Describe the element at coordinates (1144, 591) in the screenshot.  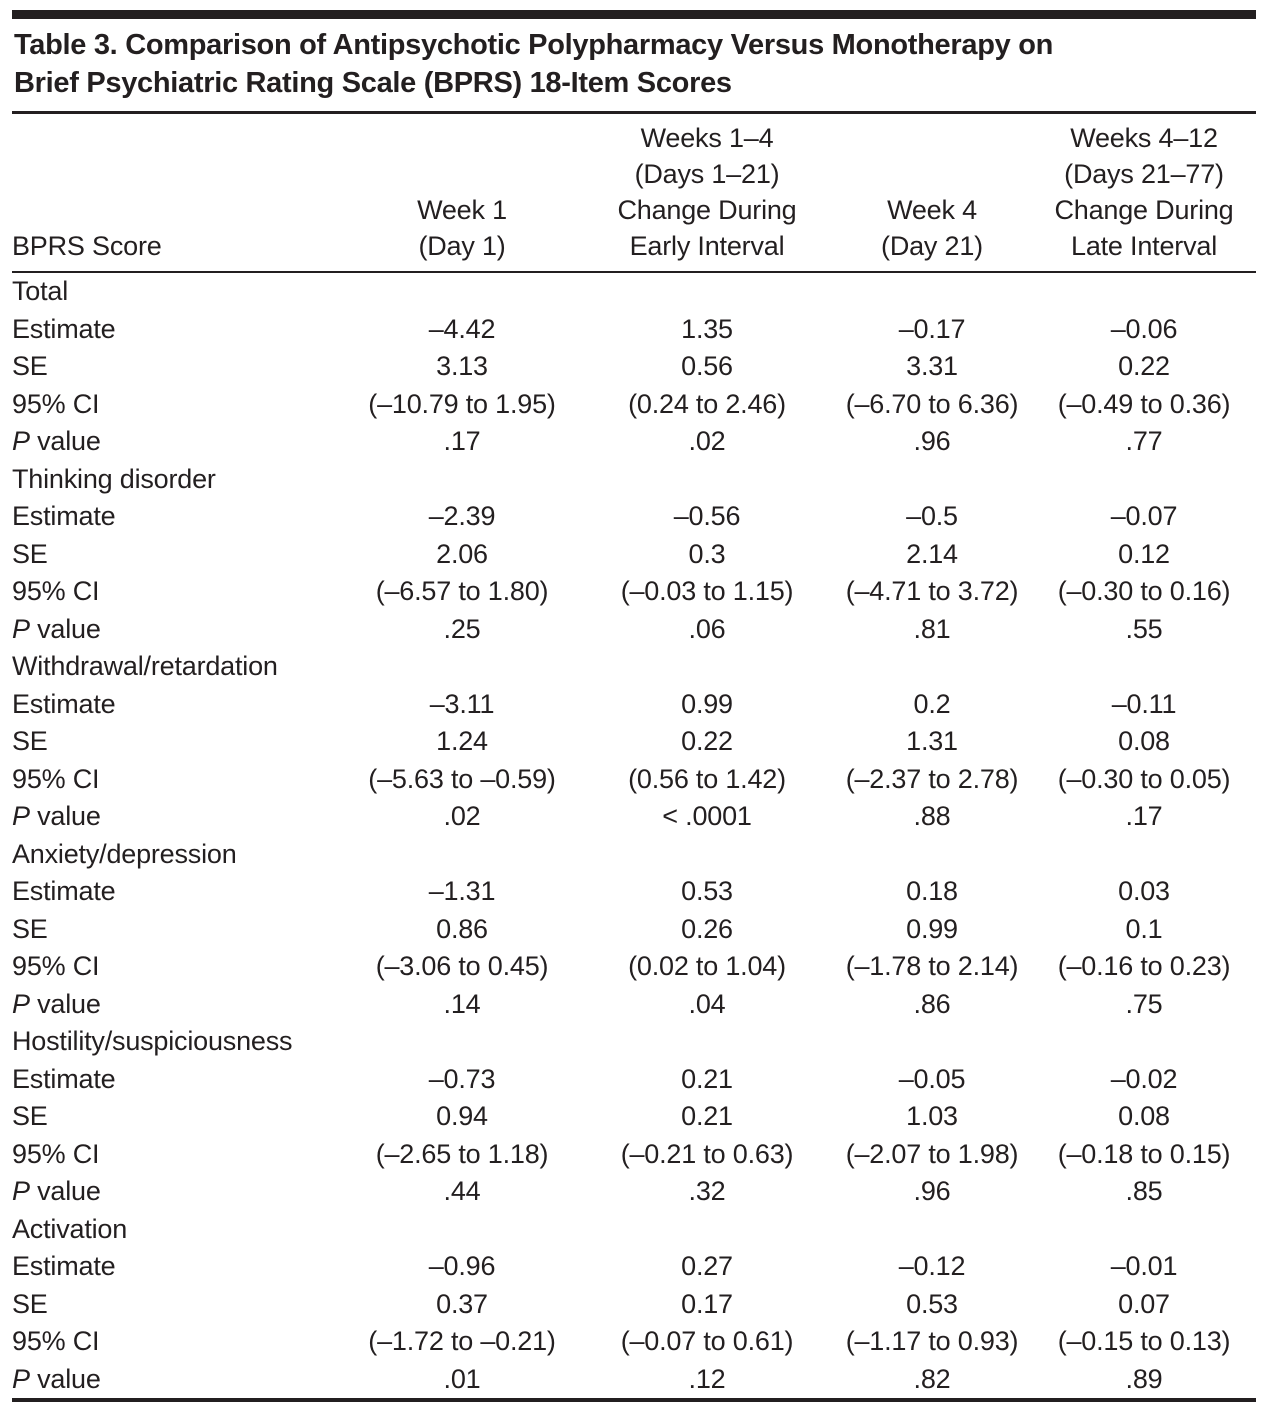
I see `value-cell: (–0.30 to 0.16)` at that location.